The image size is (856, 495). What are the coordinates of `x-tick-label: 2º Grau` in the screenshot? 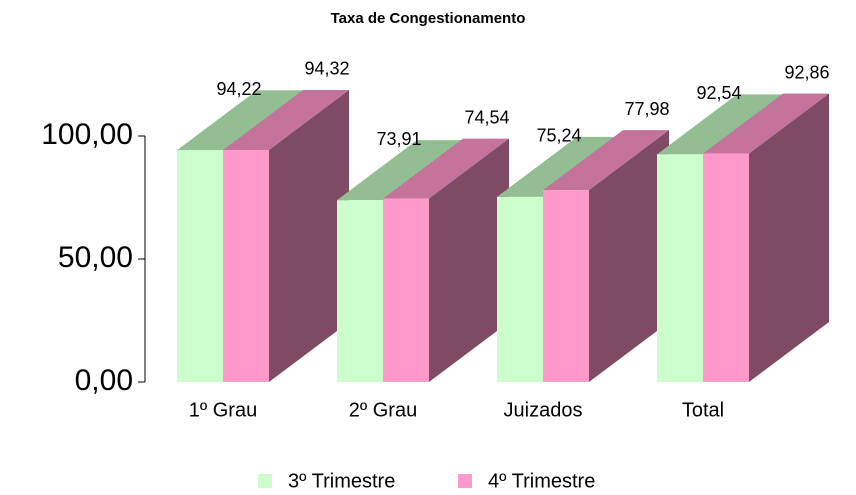 It's located at (383, 410).